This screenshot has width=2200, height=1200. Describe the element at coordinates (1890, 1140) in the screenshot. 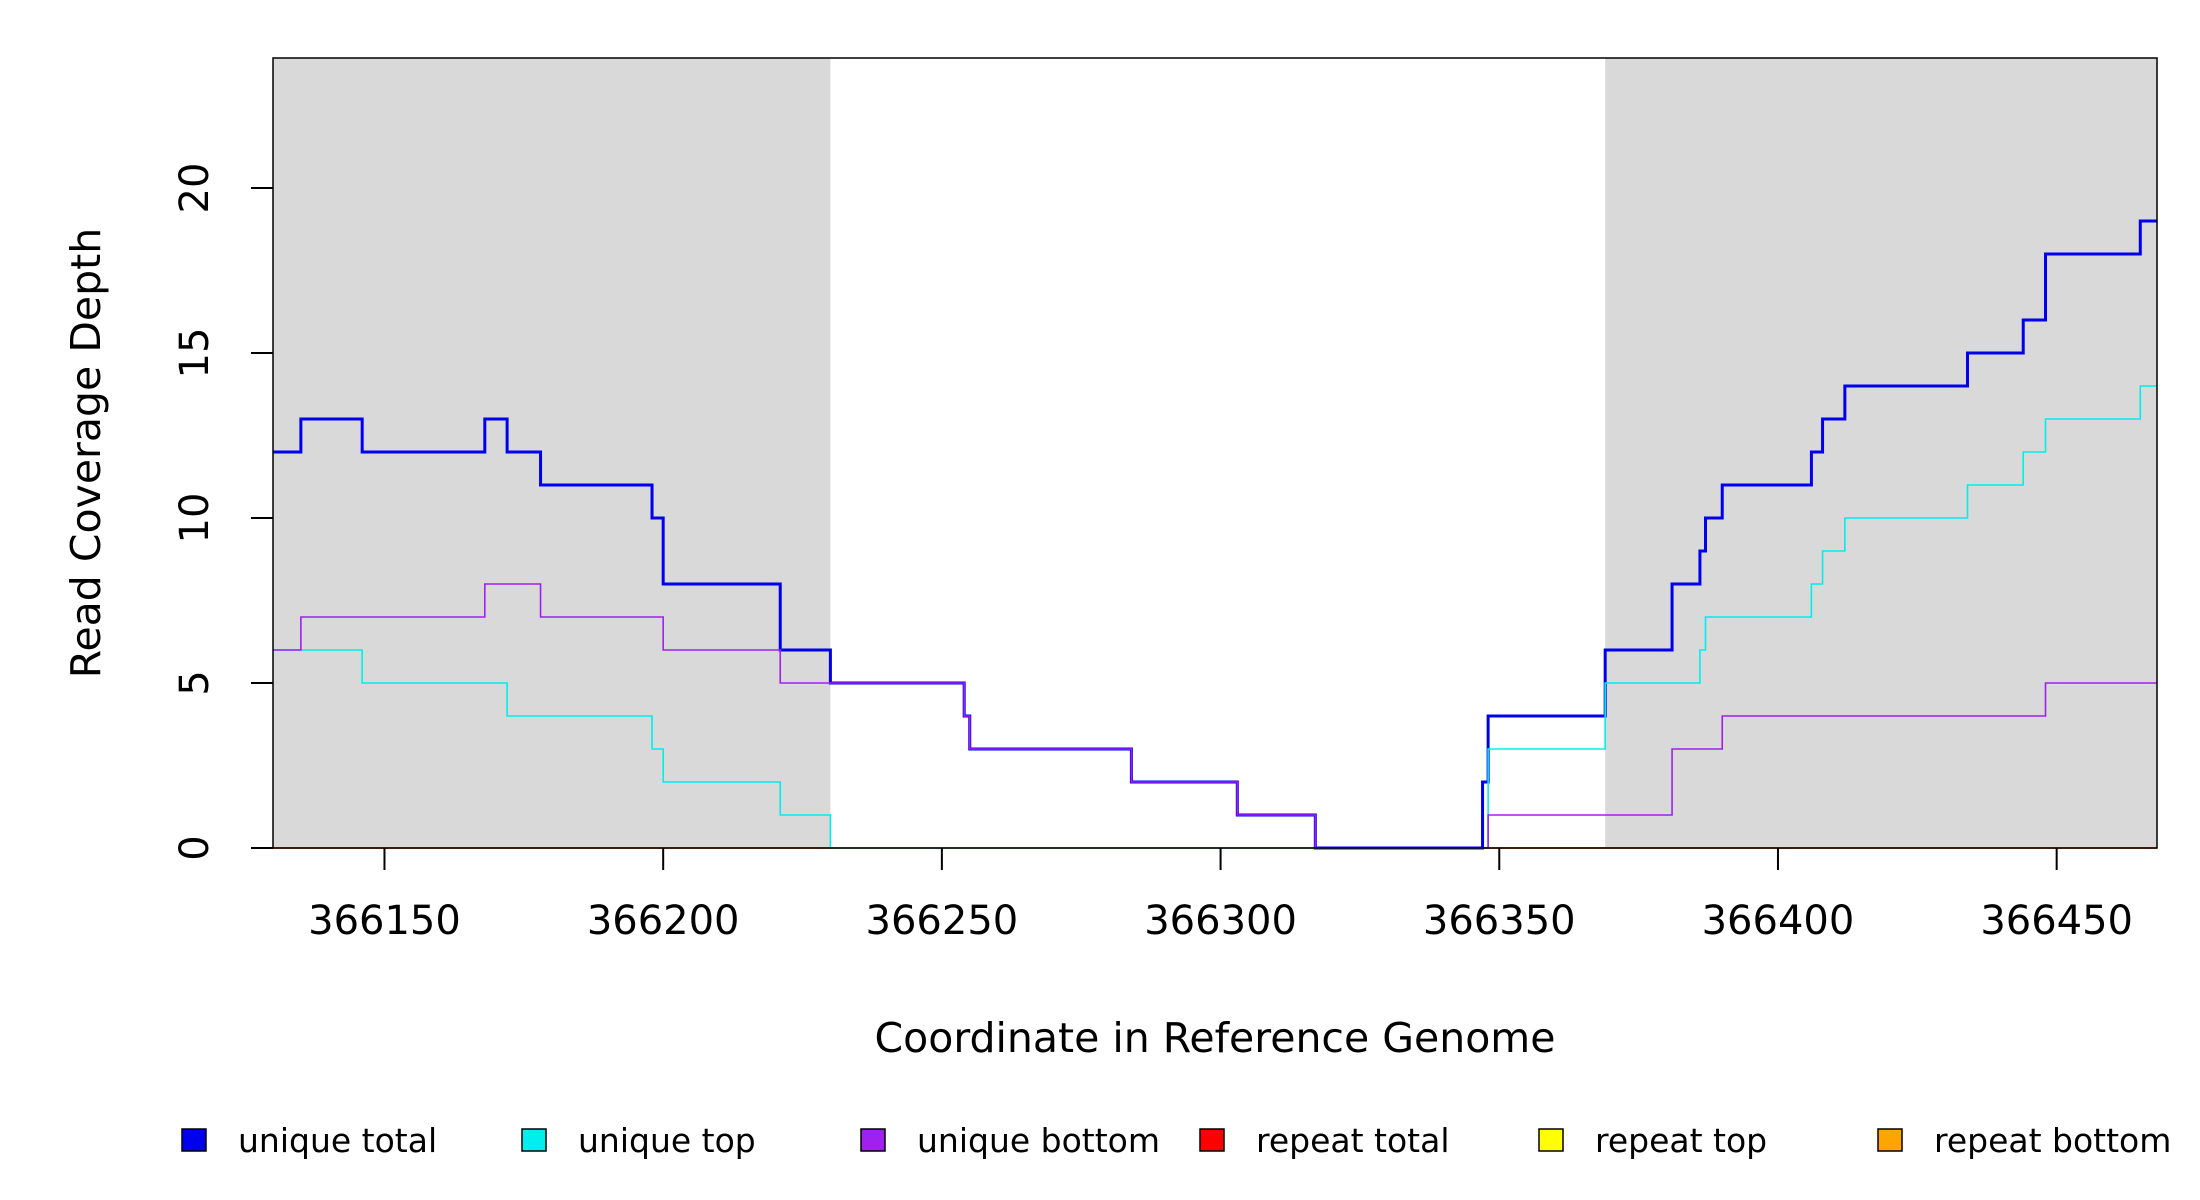

I see `legend-swatch-repeat-bottom` at that location.